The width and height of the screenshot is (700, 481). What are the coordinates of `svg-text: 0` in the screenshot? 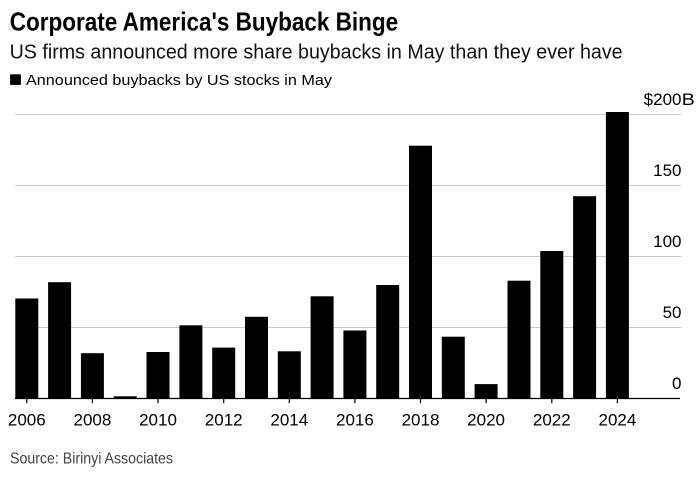 It's located at (676, 383).